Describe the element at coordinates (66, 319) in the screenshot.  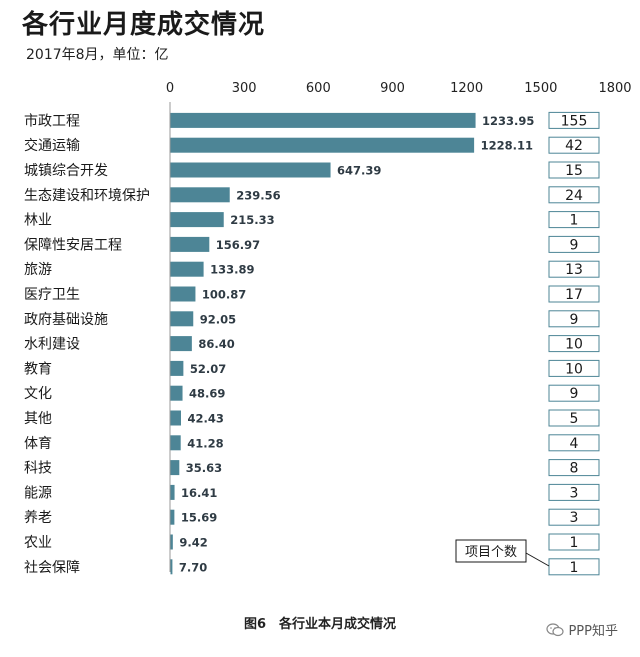
I see `category-label: 政府基础设施` at that location.